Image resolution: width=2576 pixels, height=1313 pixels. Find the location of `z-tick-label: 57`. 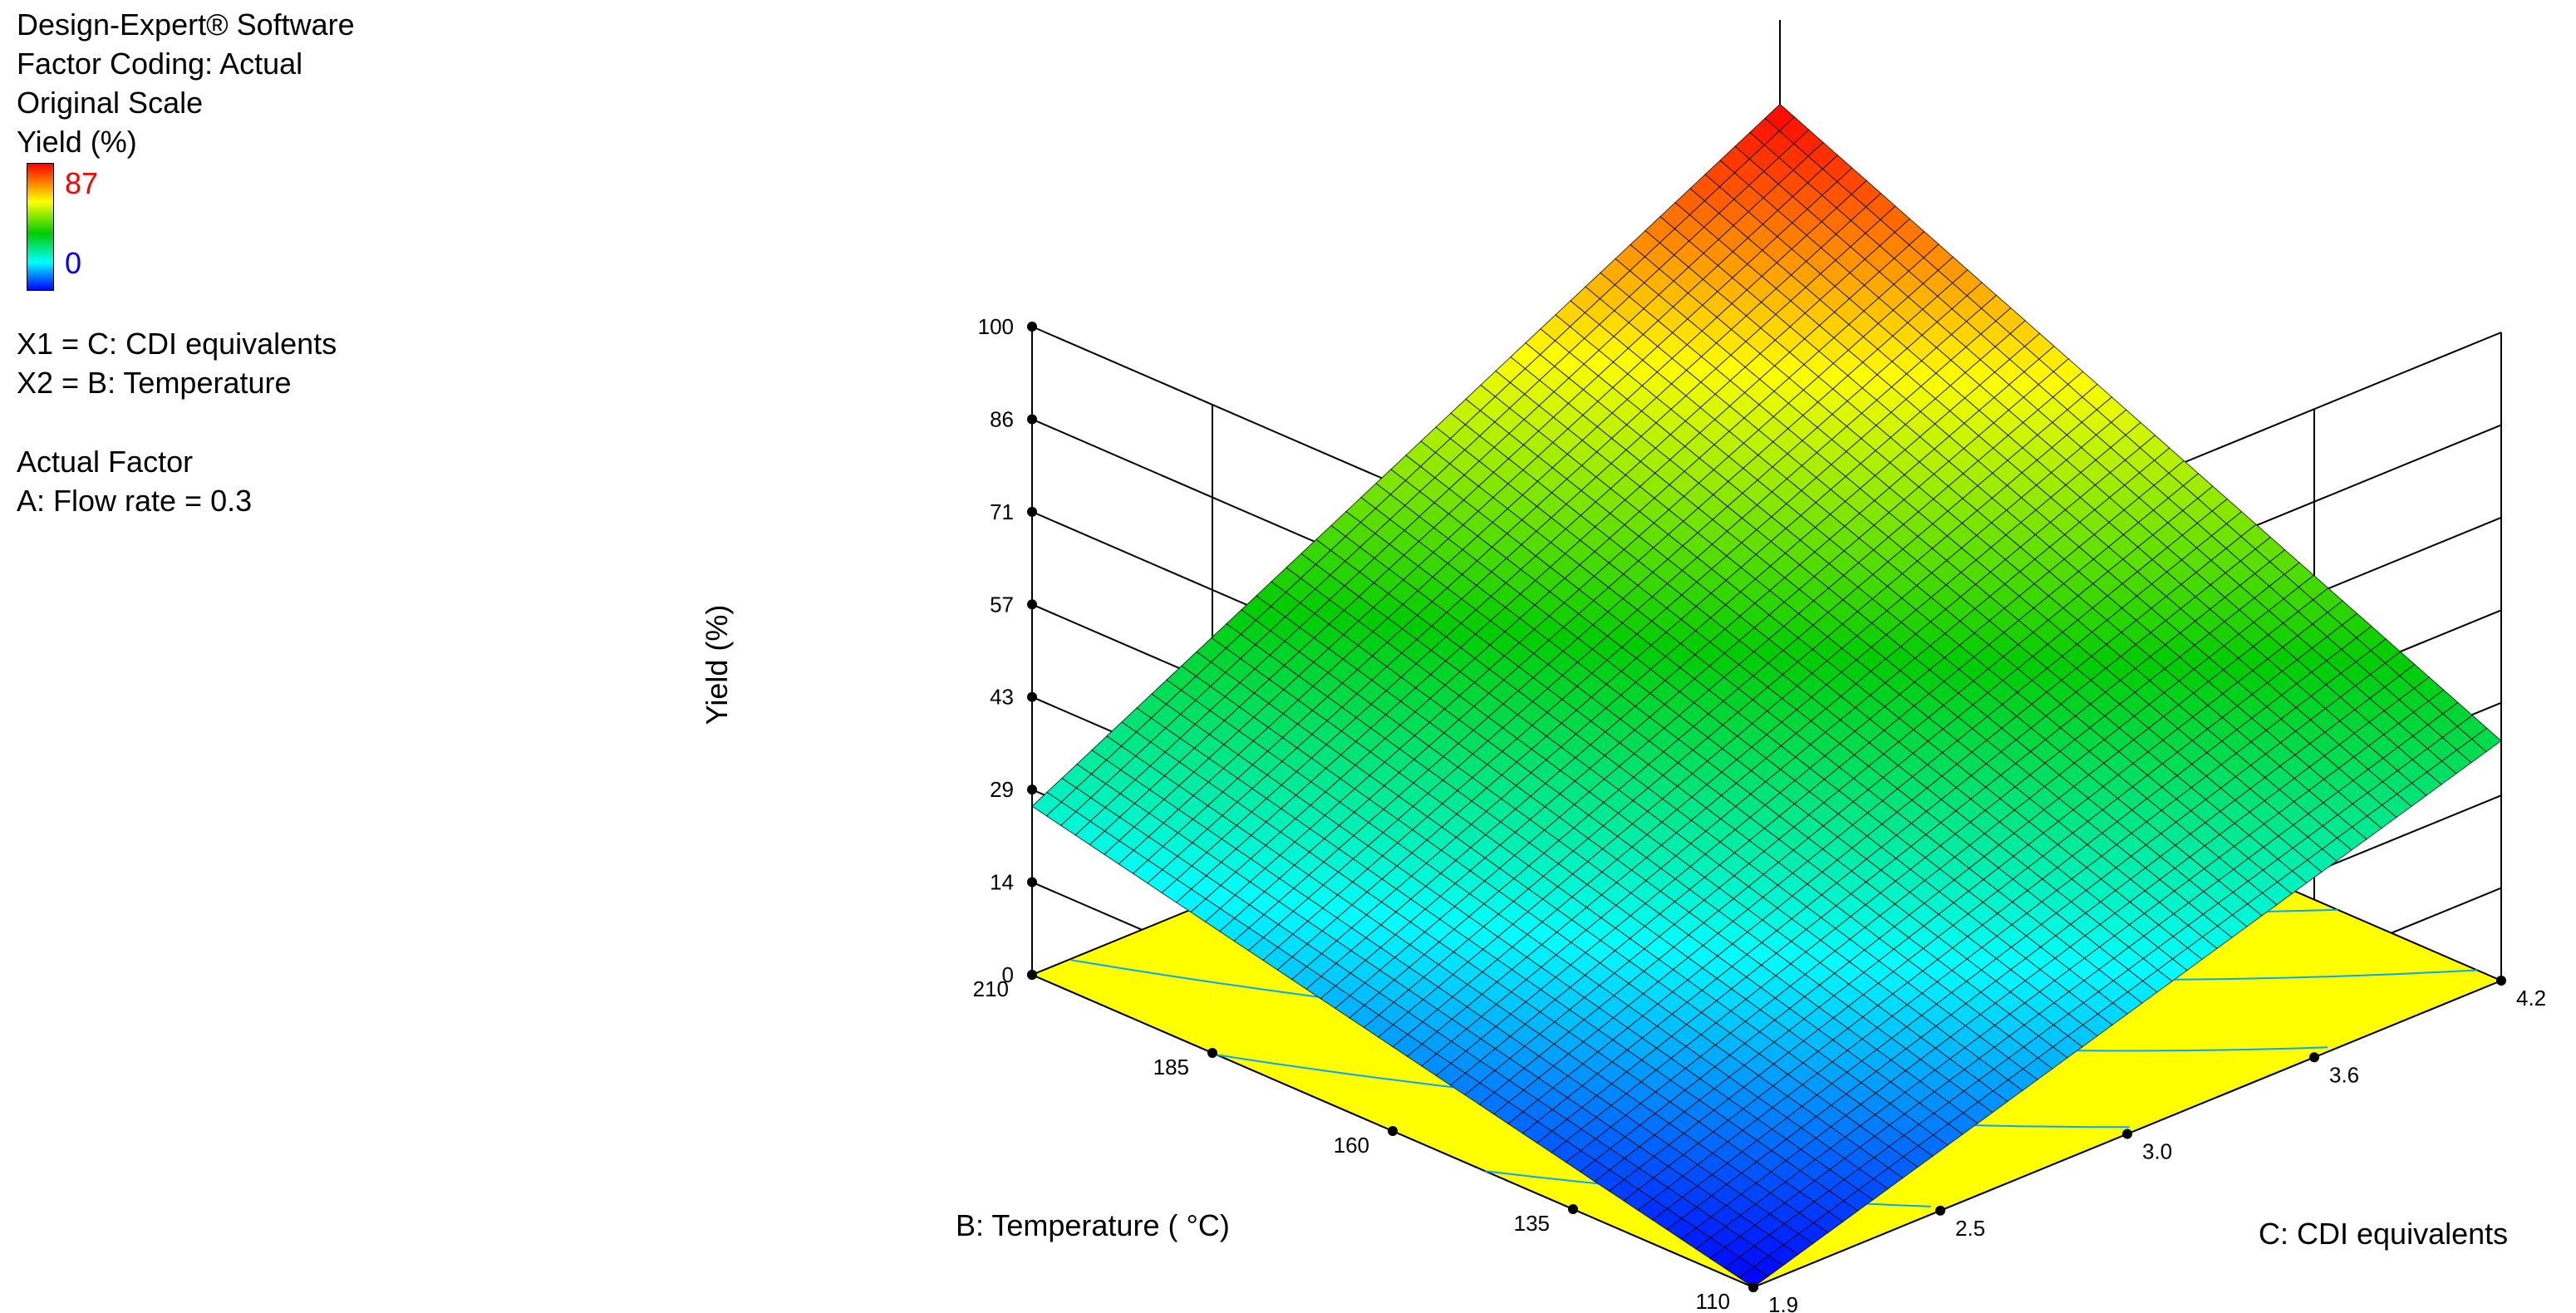

z-tick-label: 57 is located at coordinates (1002, 604).